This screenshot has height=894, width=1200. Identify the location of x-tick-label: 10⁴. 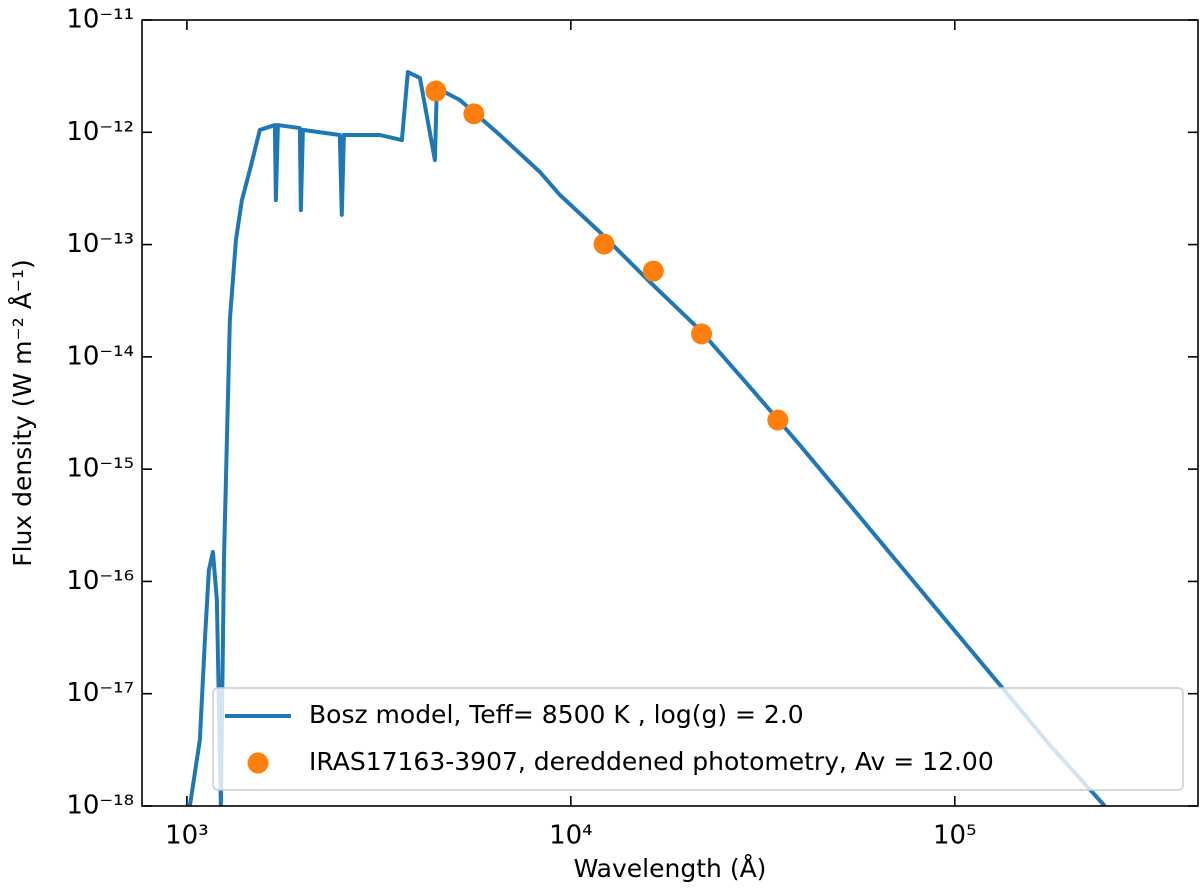
(571, 836).